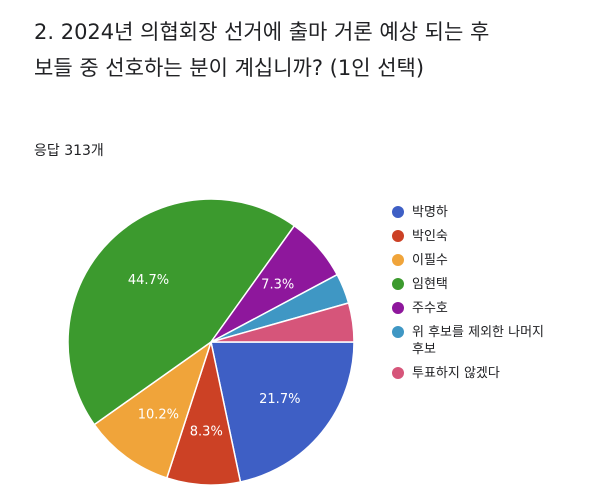 This screenshot has height=495, width=600. I want to click on legend-item: 투표하지 않겠다, so click(492, 373).